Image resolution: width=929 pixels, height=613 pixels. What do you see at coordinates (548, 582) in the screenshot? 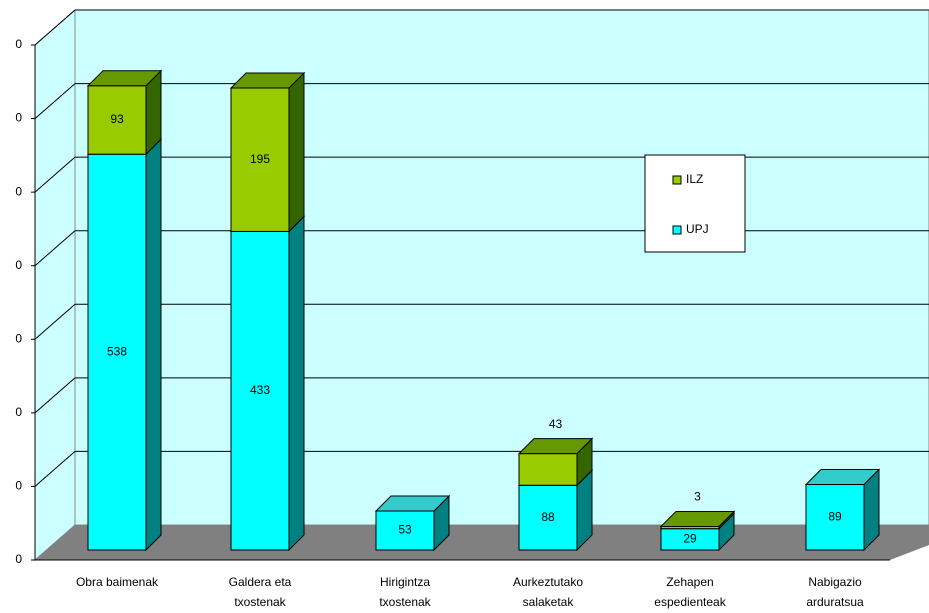
I see `x-tick-label: Aurkeztutako` at bounding box center [548, 582].